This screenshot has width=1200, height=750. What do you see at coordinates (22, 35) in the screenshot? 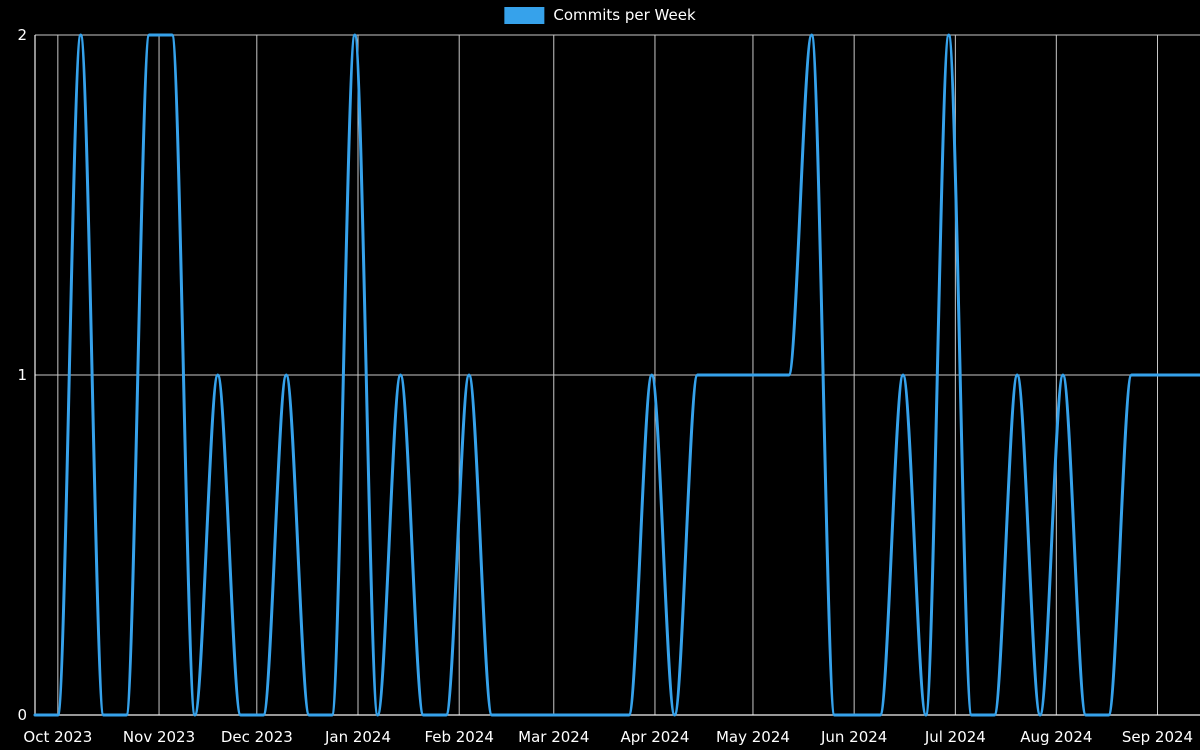
I see `y-tick-label: 2` at bounding box center [22, 35].